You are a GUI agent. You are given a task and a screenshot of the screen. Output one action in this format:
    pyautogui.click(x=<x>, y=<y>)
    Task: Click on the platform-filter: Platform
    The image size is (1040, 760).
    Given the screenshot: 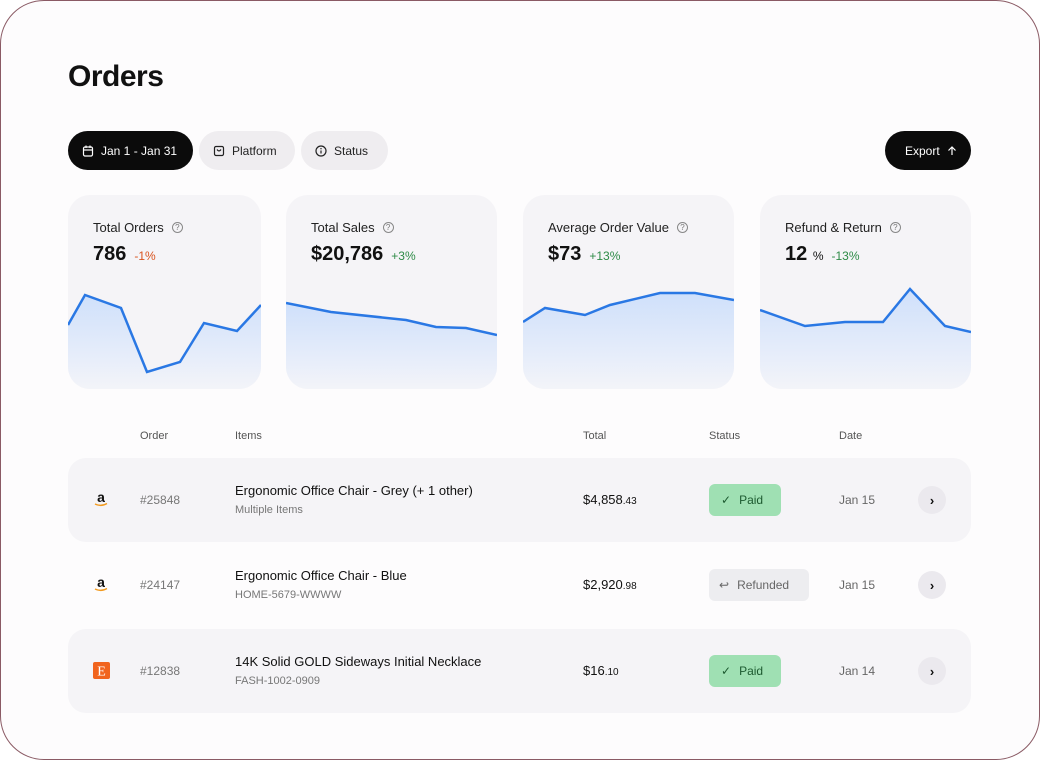 What is the action you would take?
    pyautogui.click(x=247, y=150)
    